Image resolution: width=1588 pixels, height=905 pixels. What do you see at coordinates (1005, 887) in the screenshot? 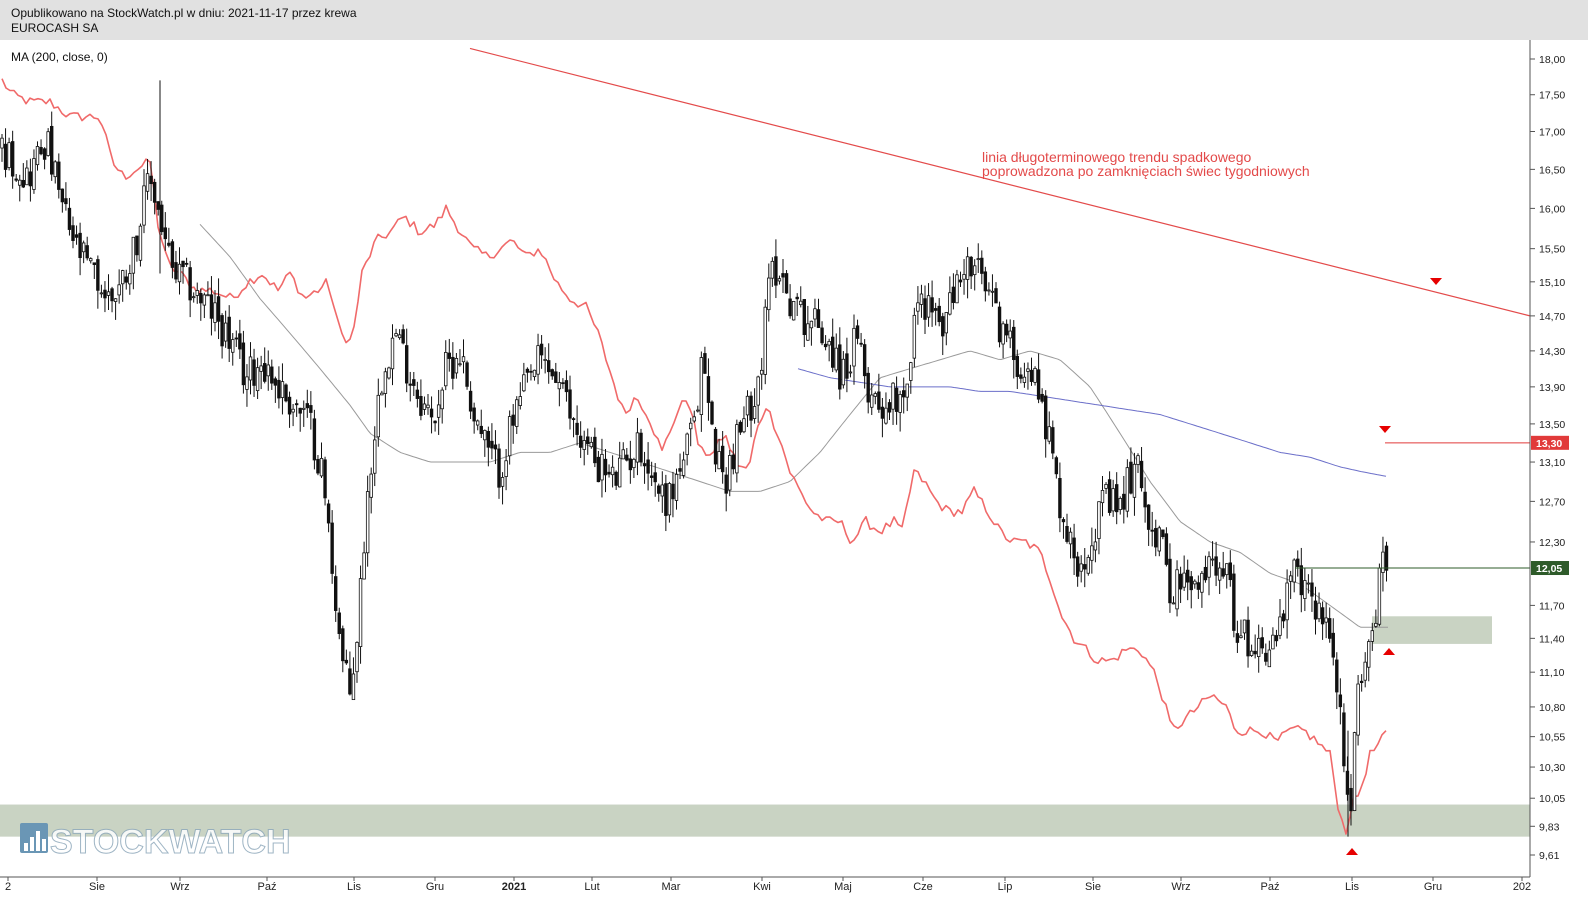
I see `time-tick-label-12: Lip` at bounding box center [1005, 887].